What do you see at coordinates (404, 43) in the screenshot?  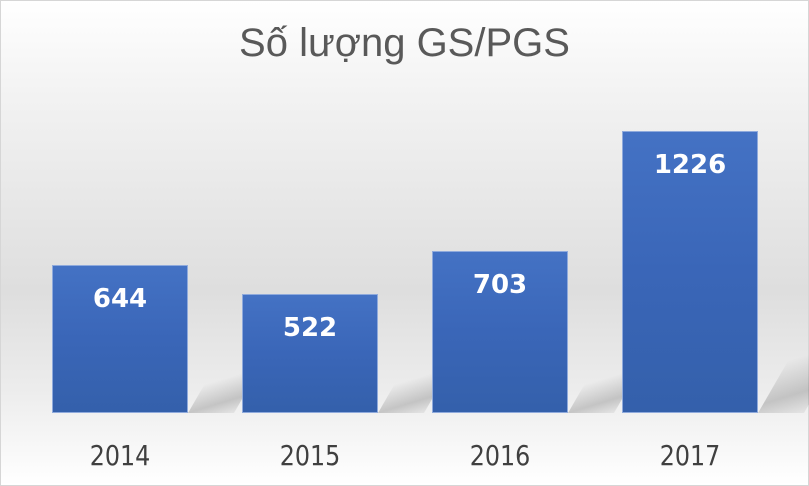 I see `chart-title: Số lượng GS/PGS` at bounding box center [404, 43].